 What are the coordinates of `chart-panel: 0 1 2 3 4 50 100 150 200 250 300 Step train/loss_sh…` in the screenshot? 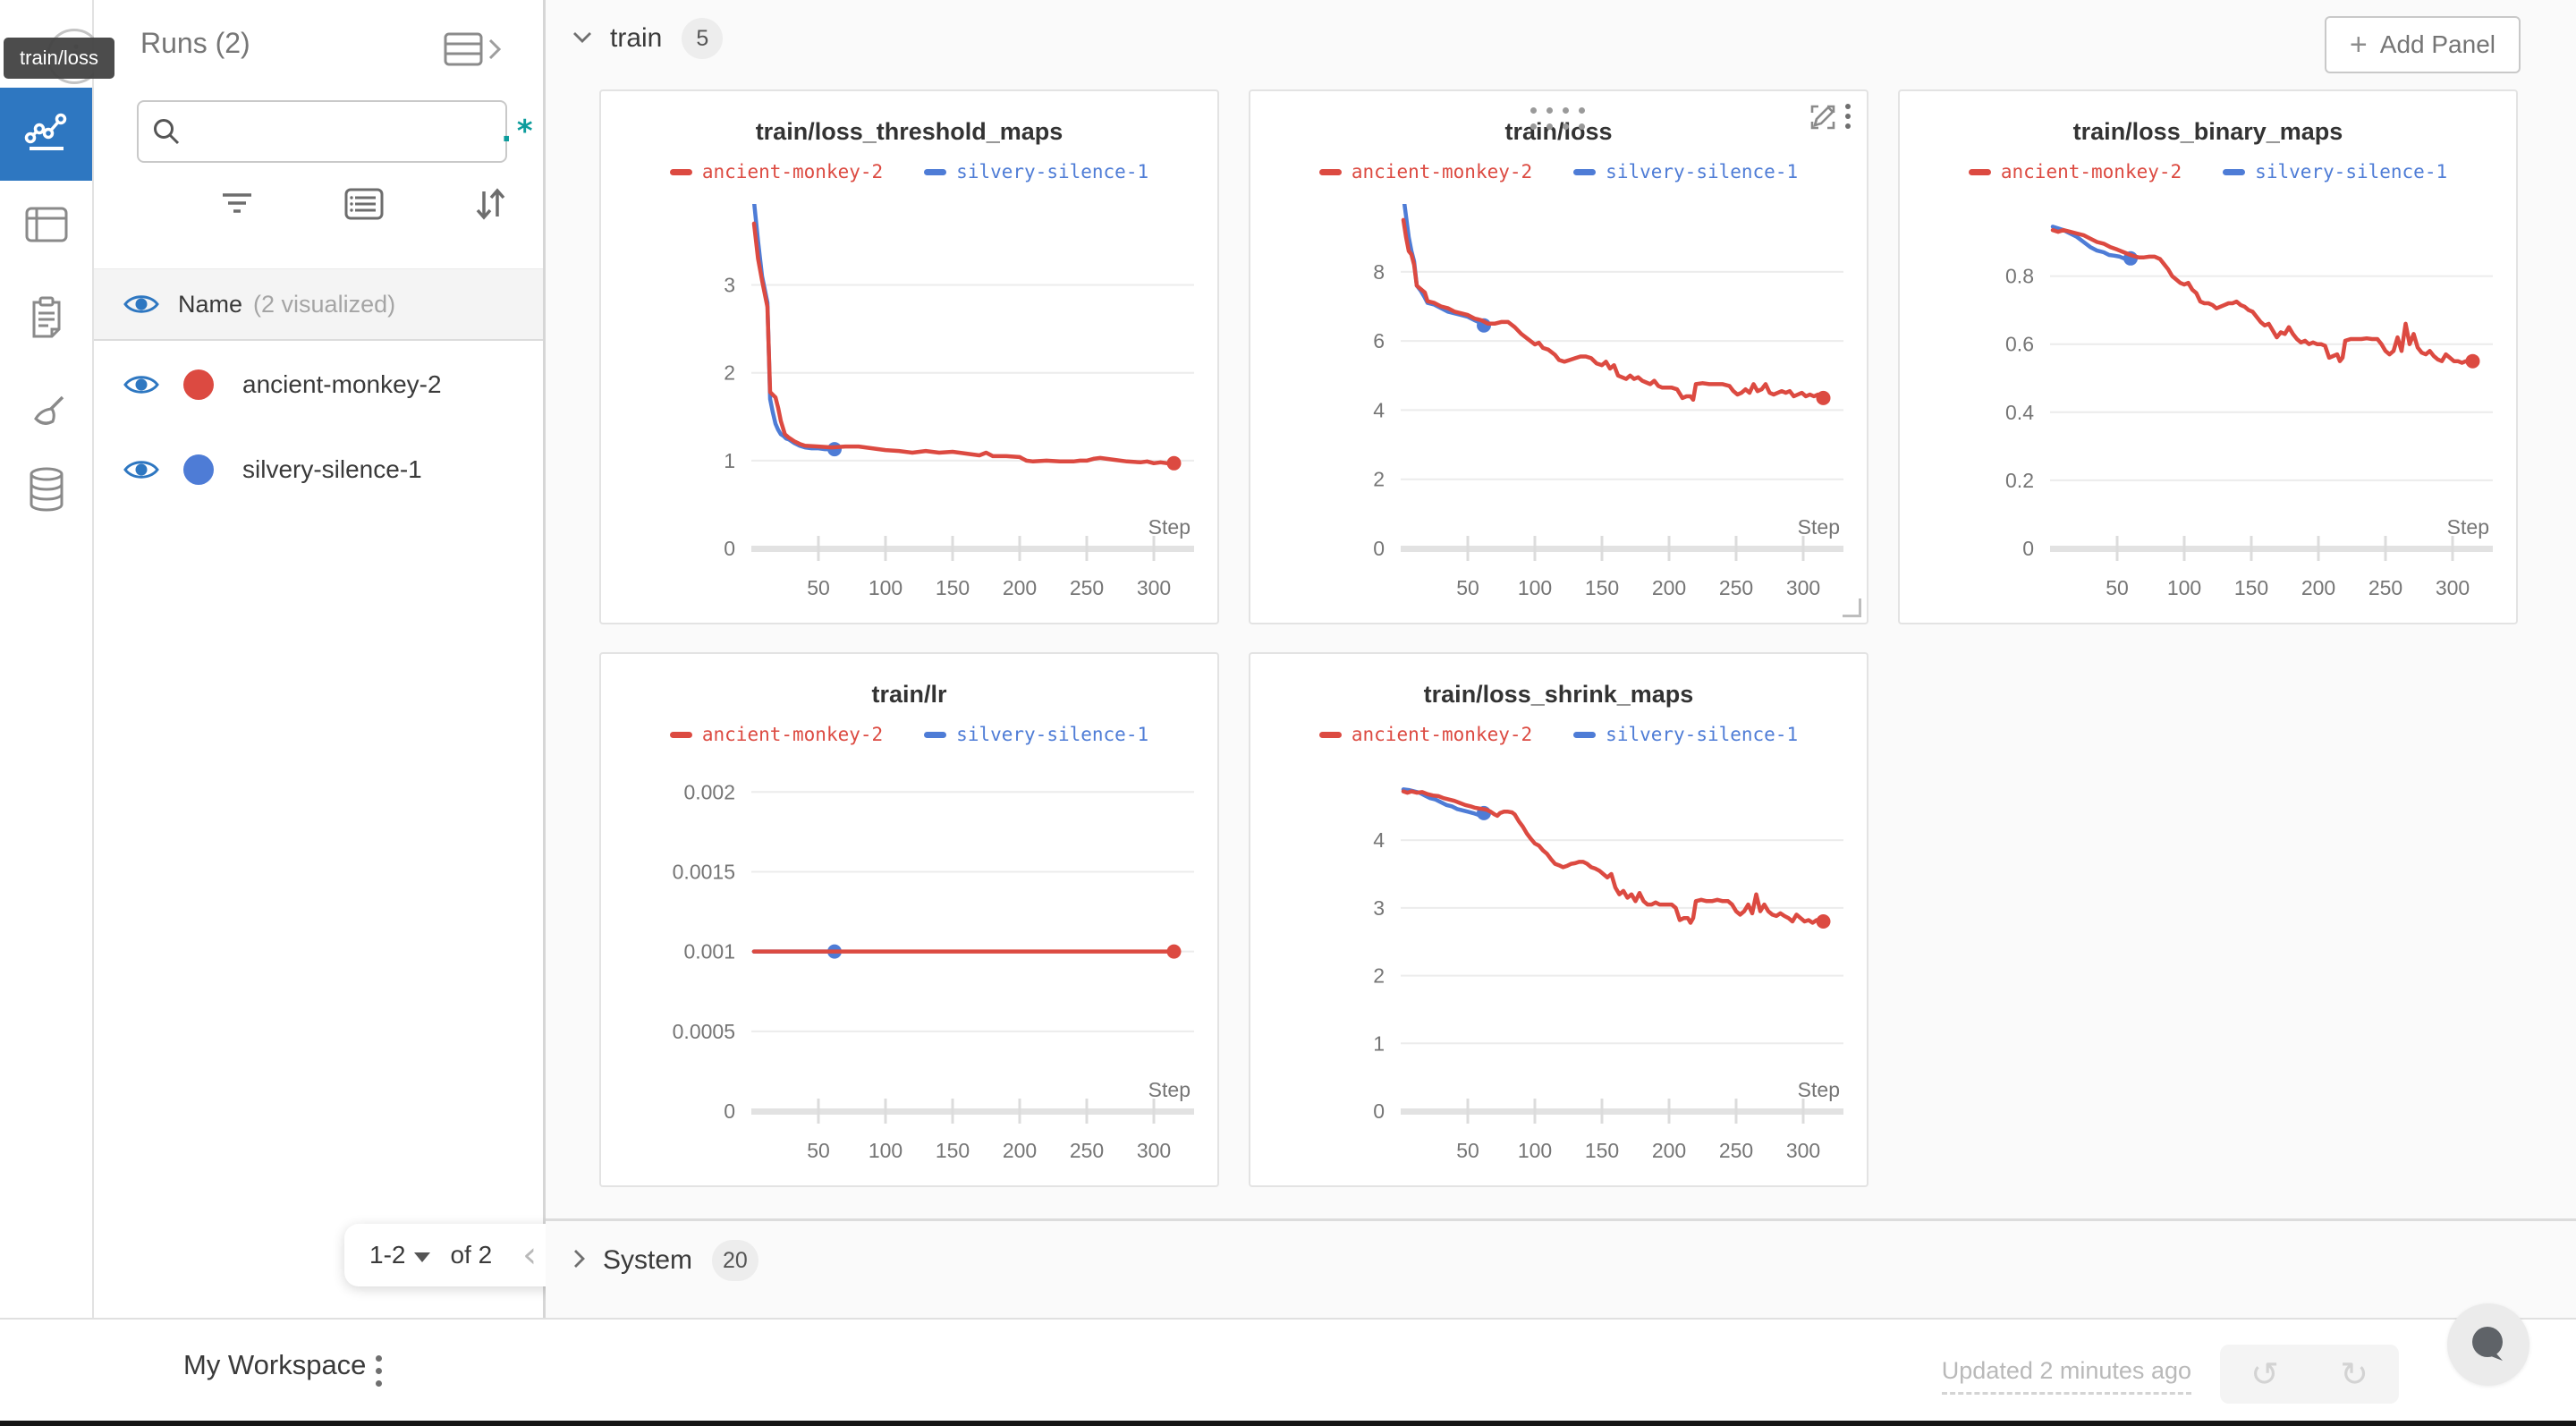 It's located at (1558, 920).